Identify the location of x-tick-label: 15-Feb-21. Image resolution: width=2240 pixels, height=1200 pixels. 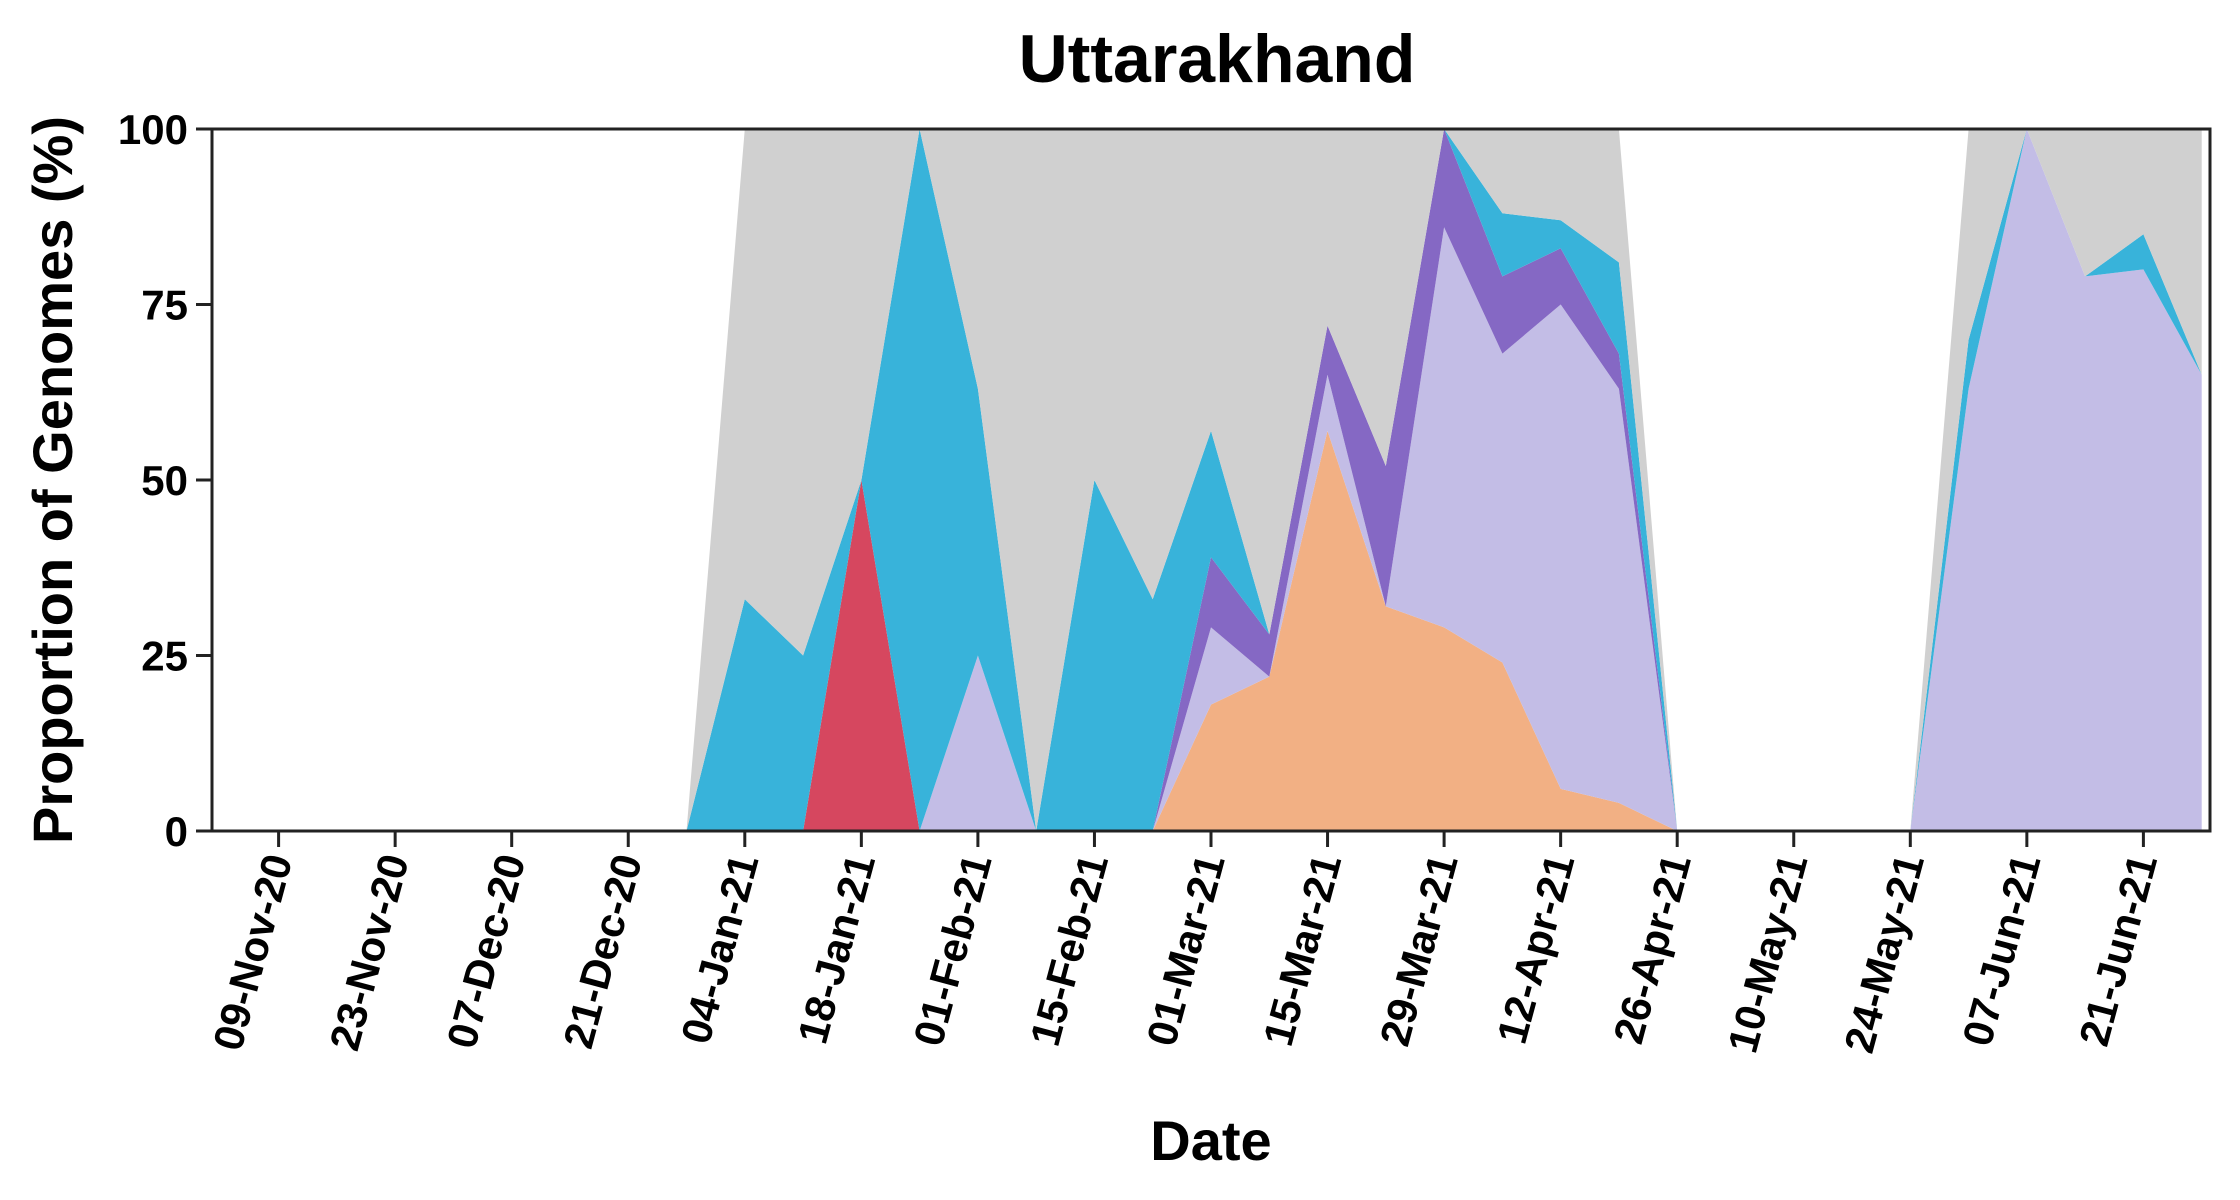
(1069, 950).